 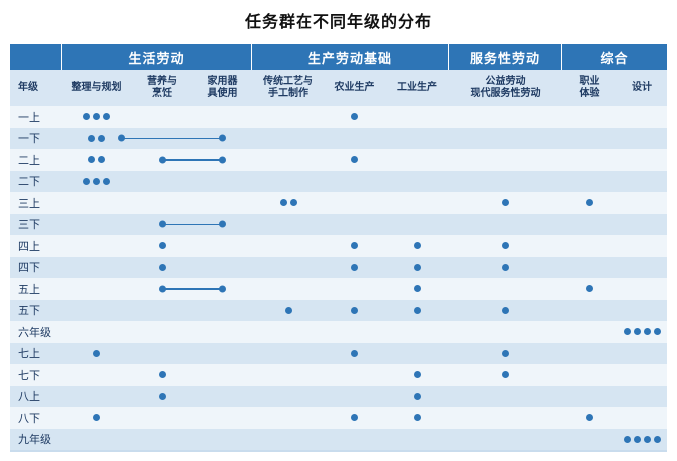 I want to click on column-header-c9: 设计, so click(x=642, y=87).